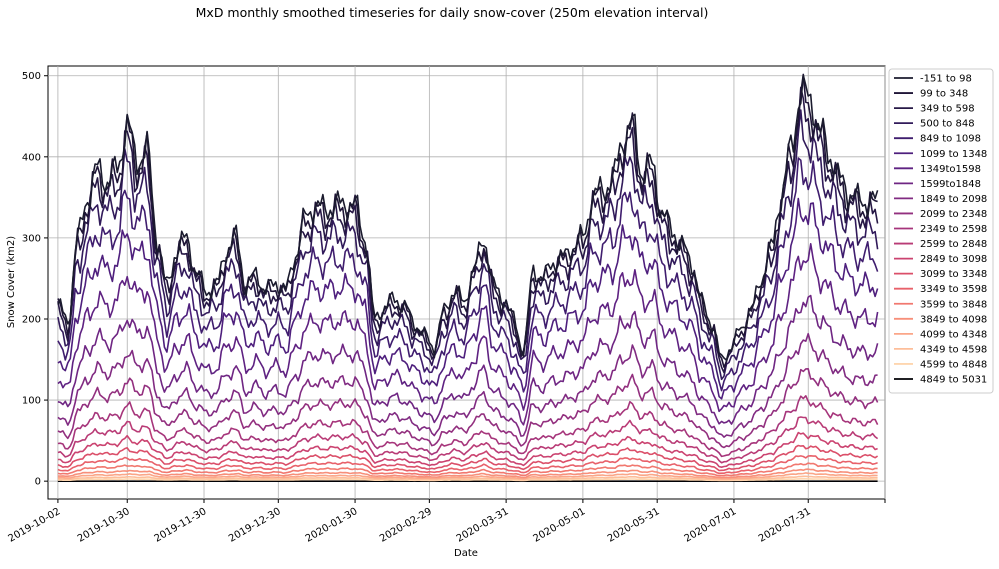 This screenshot has height=569, width=999. What do you see at coordinates (953, 304) in the screenshot?
I see `legend-label: 3599 to 3848` at bounding box center [953, 304].